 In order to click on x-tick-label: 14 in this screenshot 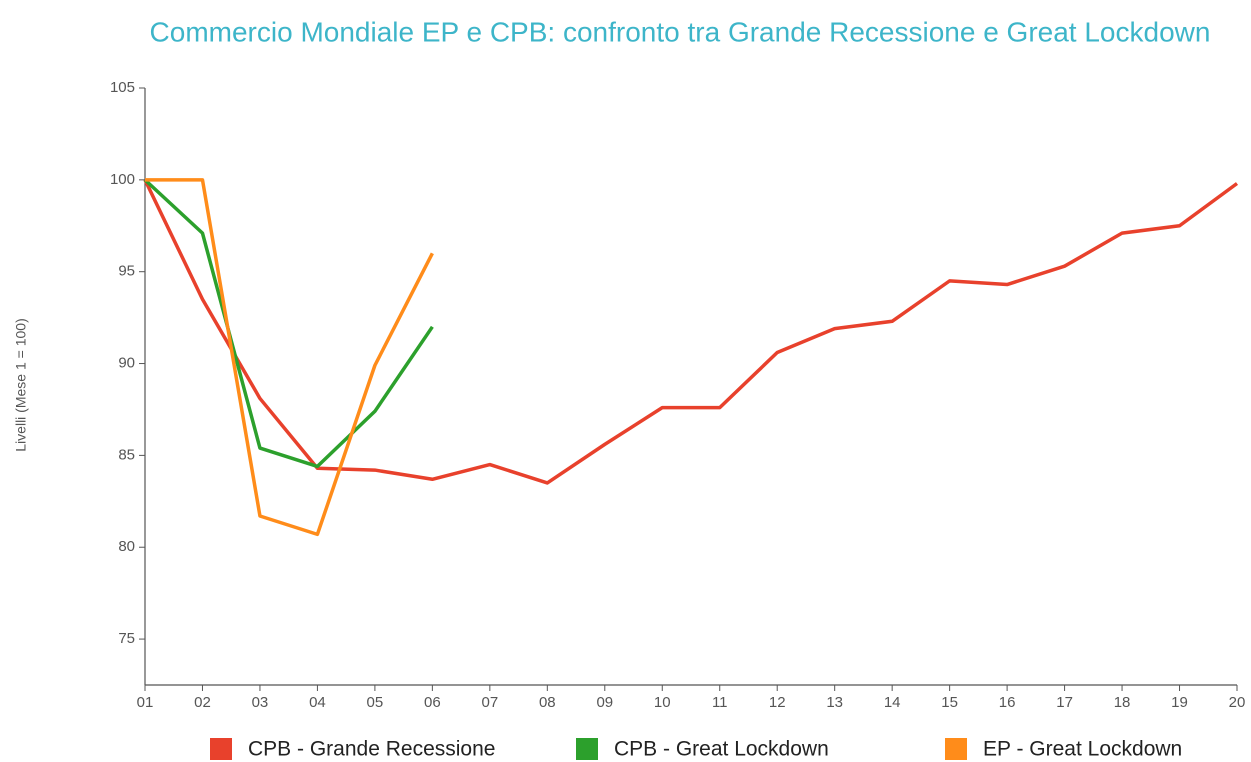, I will do `click(892, 702)`.